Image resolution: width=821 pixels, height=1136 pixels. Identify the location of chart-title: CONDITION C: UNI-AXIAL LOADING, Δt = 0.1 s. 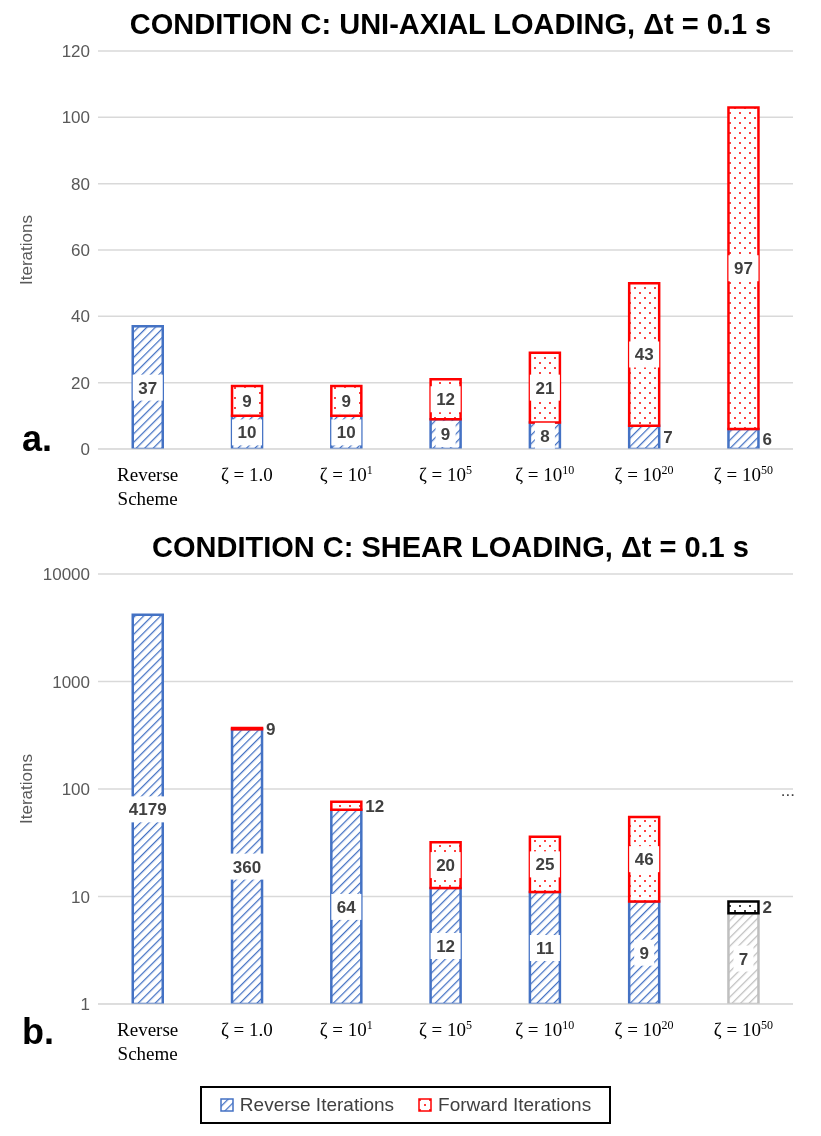
(450, 24).